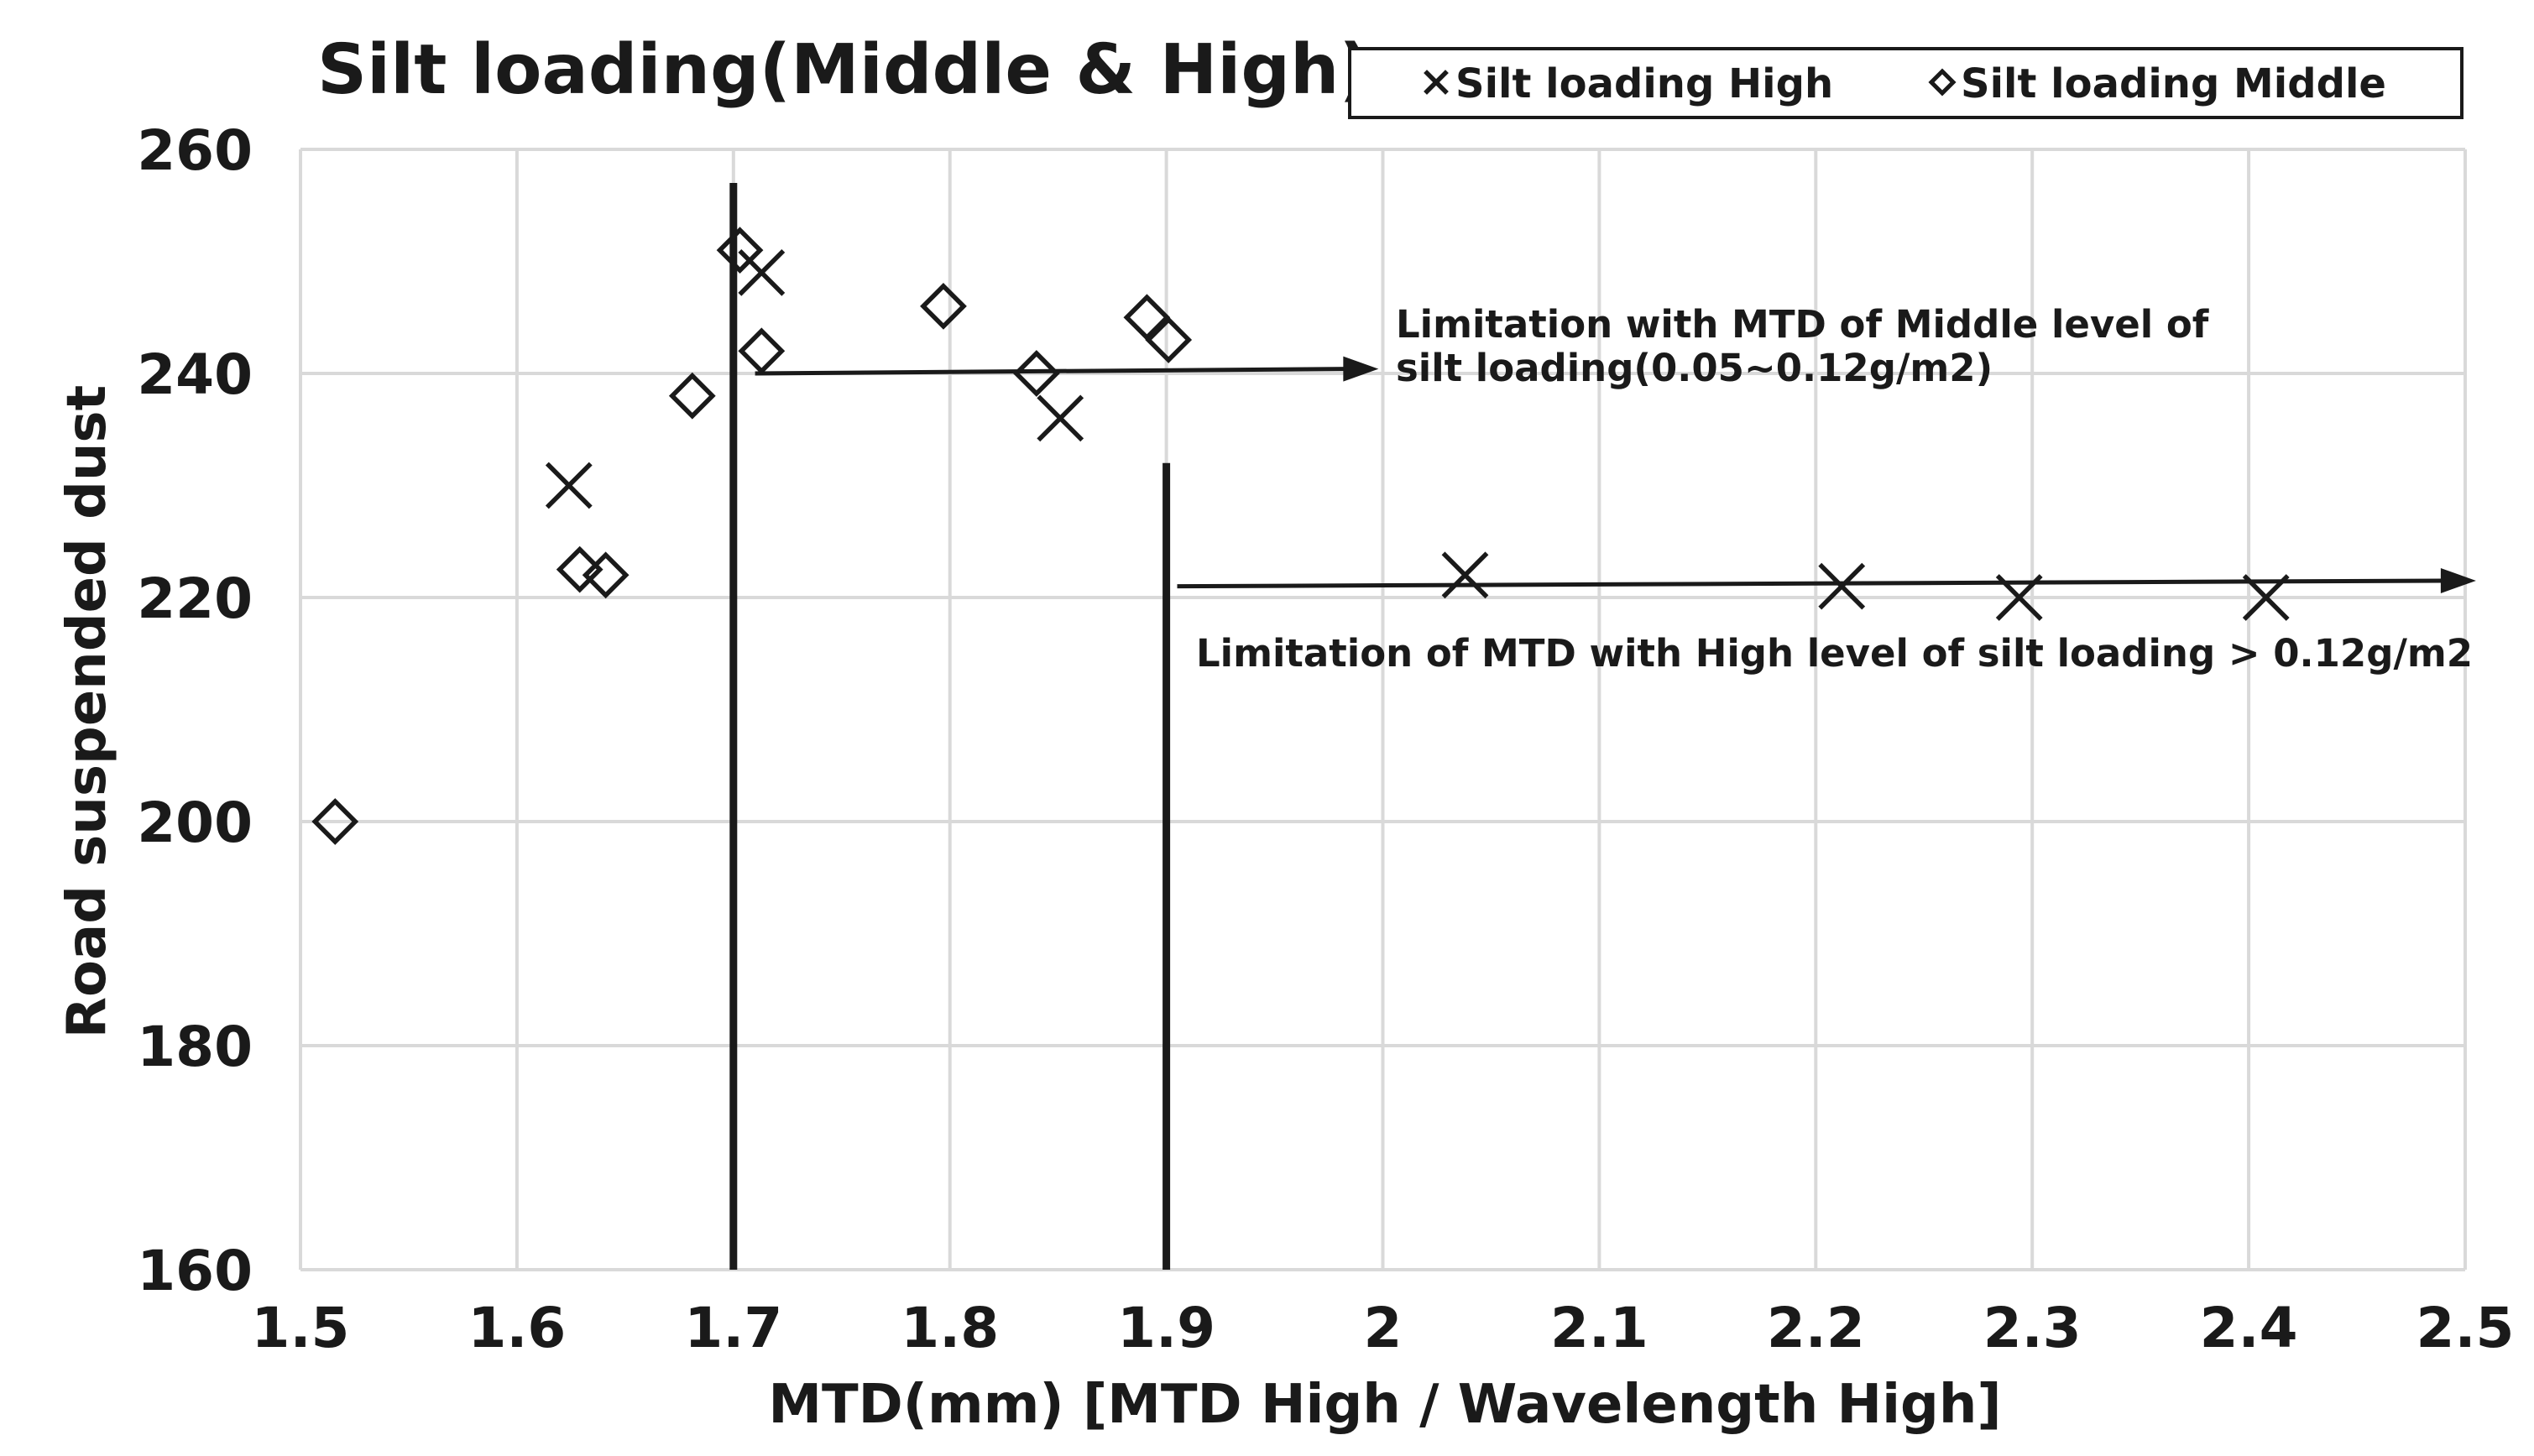  Describe the element at coordinates (1599, 1328) in the screenshot. I see `x-tick-label: 2.1` at that location.